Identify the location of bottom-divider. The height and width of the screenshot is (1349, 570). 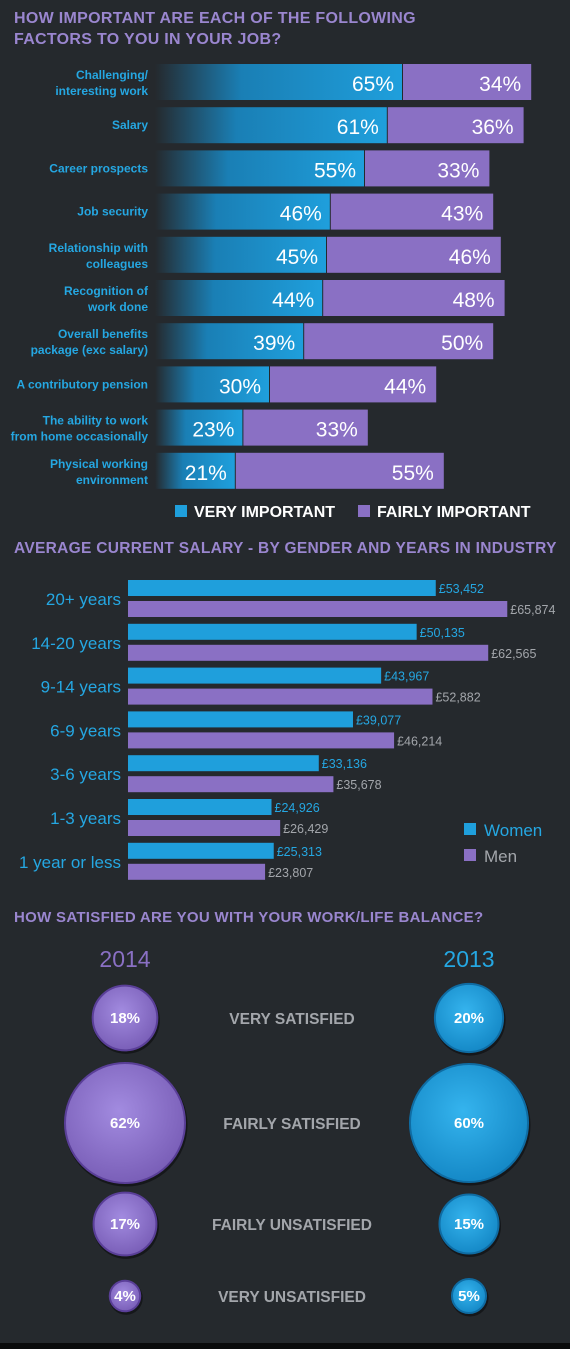
(285, 1346).